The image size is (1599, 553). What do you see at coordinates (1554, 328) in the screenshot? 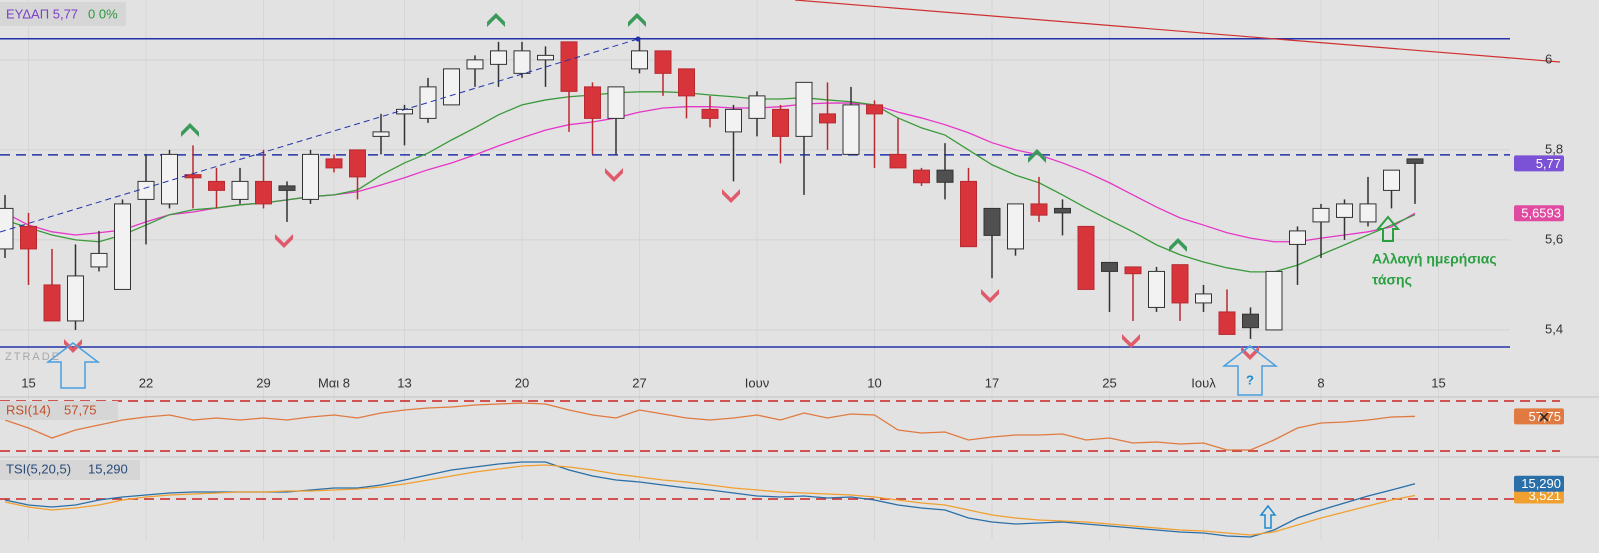
I see `y-tick-label: 5,4` at bounding box center [1554, 328].